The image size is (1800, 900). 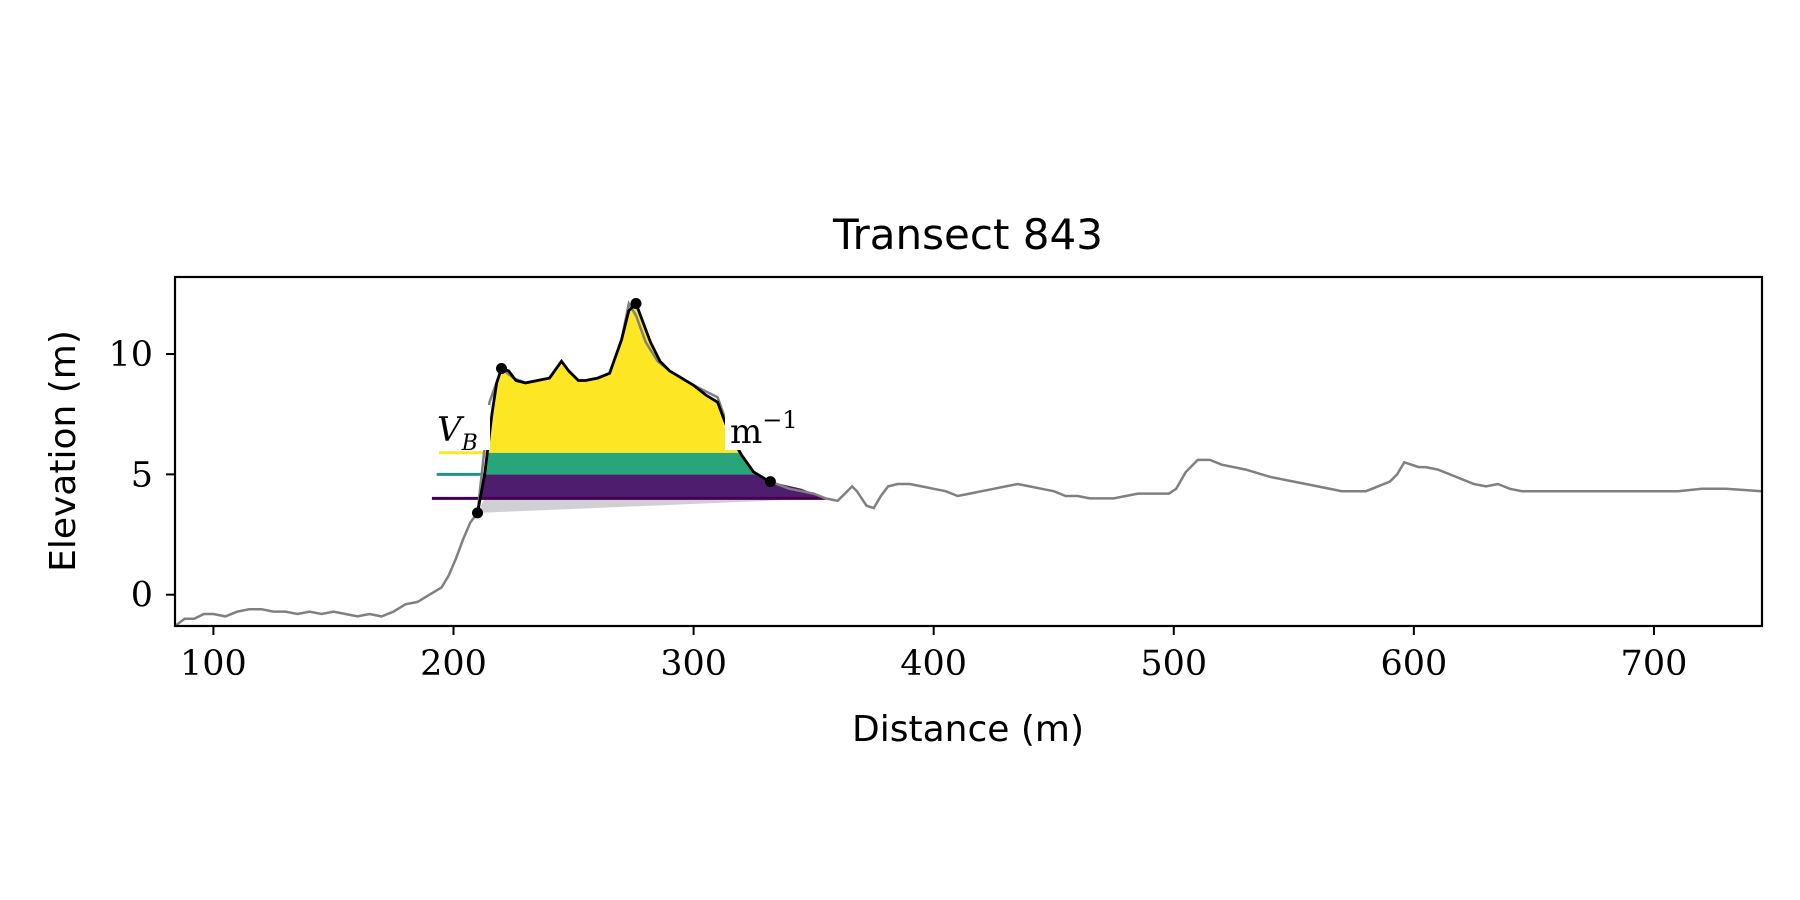 What do you see at coordinates (1413, 664) in the screenshot?
I see `x-tick-label-5: 600` at bounding box center [1413, 664].